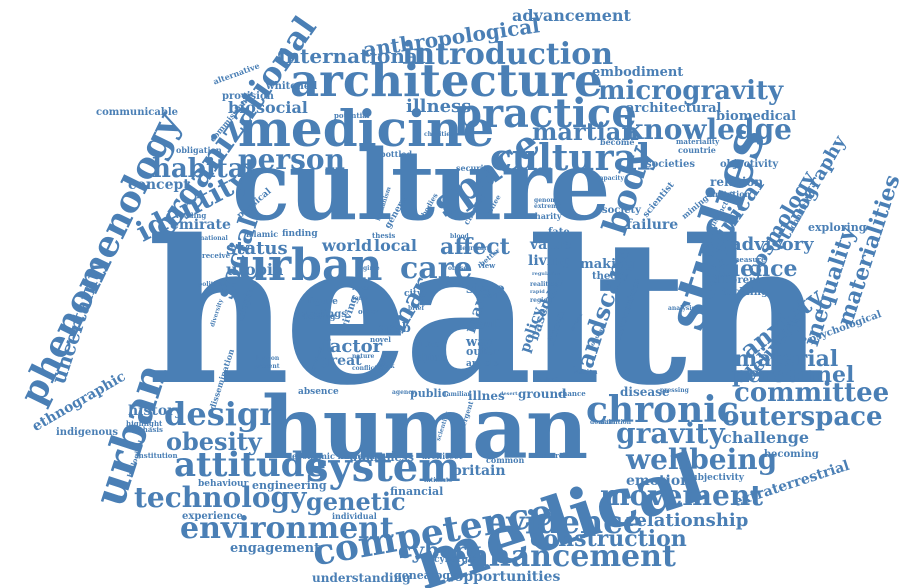 The height and width of the screenshot is (588, 900). What do you see at coordinates (159, 185) in the screenshot?
I see `word-concept: concept` at bounding box center [159, 185].